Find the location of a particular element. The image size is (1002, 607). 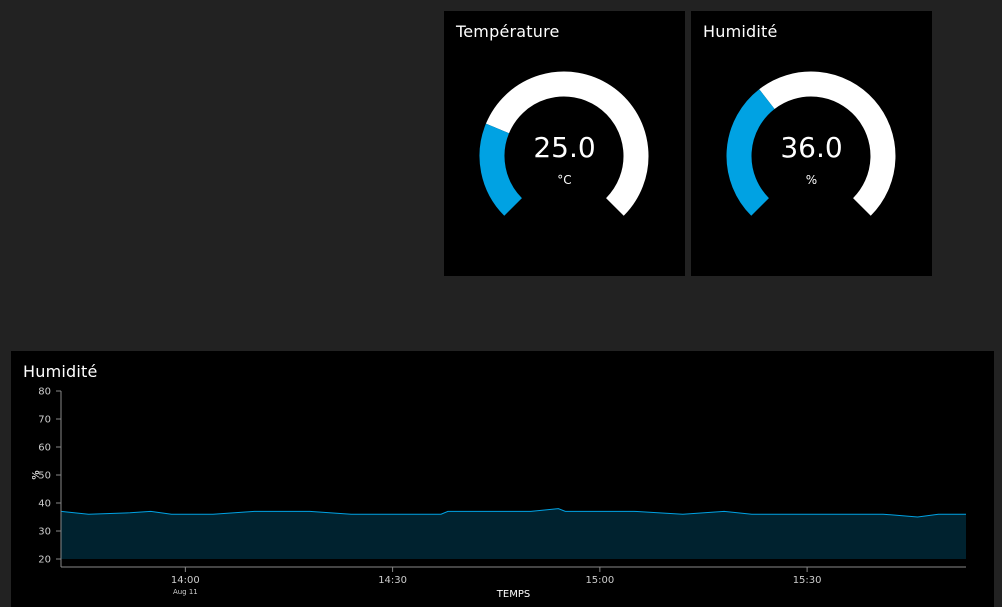

humidity-gauge is located at coordinates (811, 143).